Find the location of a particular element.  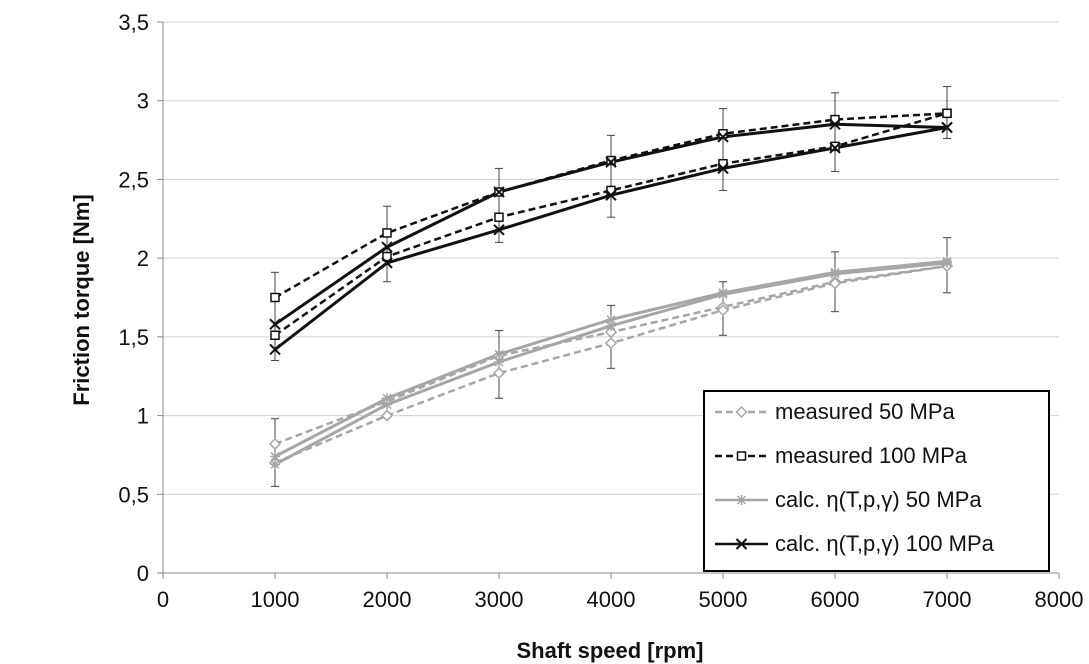

x-axis-title: Shaft speed [rpm] is located at coordinates (609, 650).